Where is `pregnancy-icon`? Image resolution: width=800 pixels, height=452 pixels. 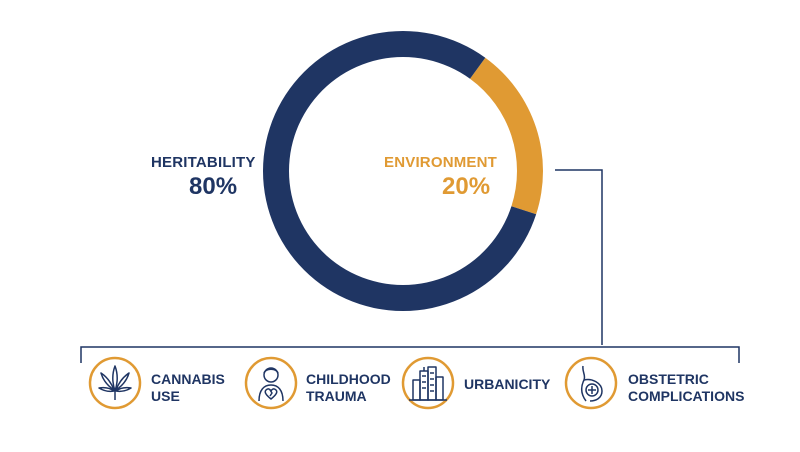
pregnancy-icon is located at coordinates (591, 383).